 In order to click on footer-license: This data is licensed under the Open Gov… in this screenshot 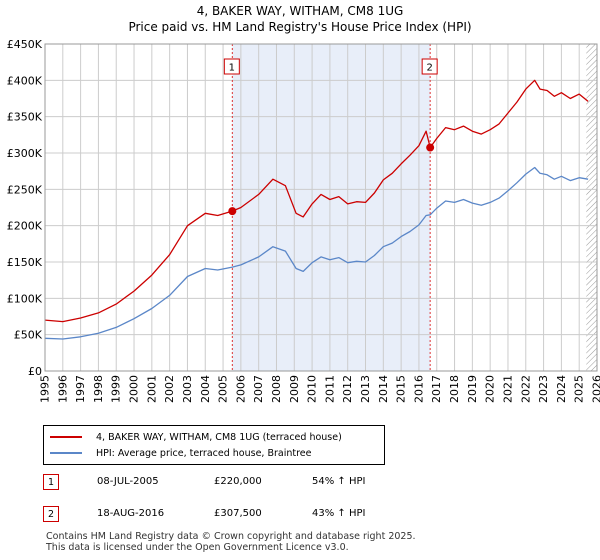, I will do `click(197, 547)`.